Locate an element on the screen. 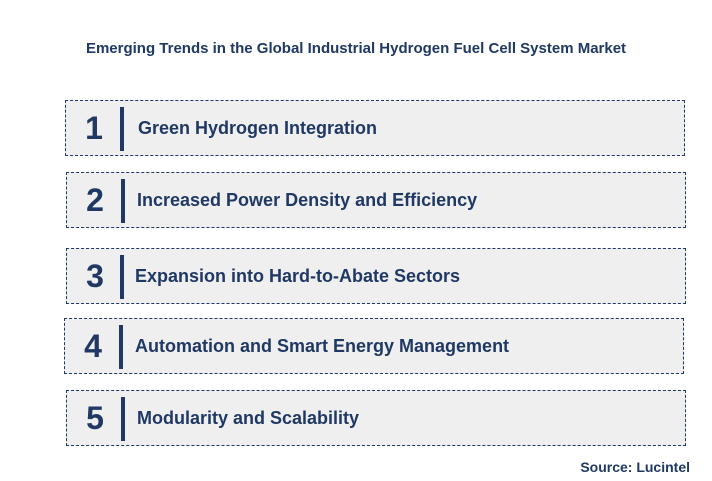 This screenshot has height=481, width=712. trend-label: Automation and Smart Energy Management is located at coordinates (322, 345).